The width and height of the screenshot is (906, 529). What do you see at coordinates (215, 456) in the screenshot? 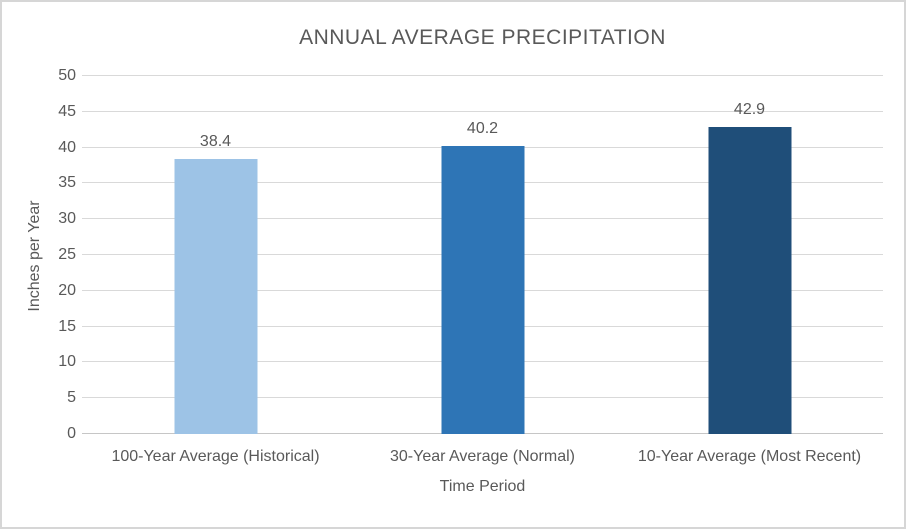
I see `x-category-label-1: 100-Year Average (Historical)` at bounding box center [215, 456].